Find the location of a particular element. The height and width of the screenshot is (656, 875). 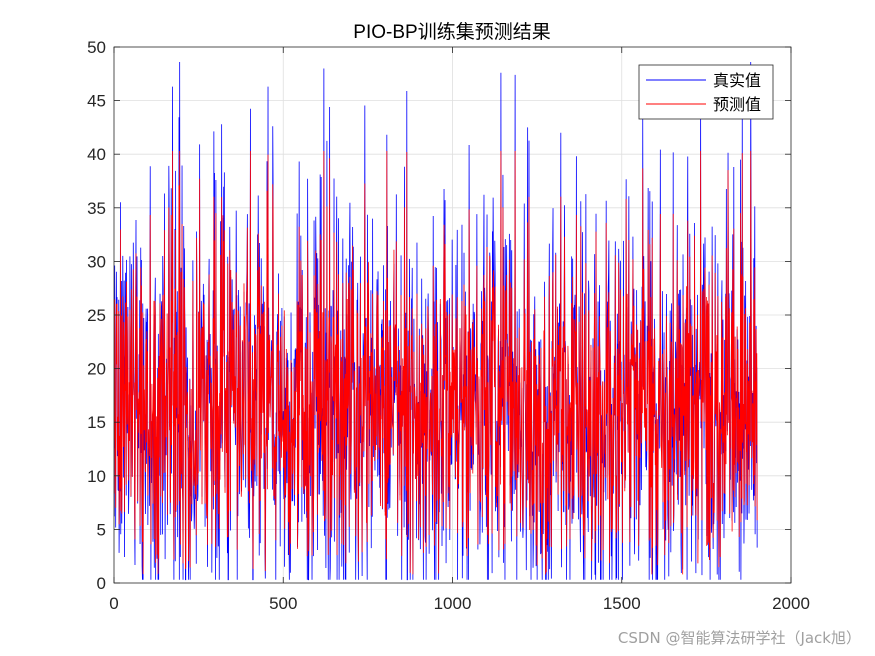

y-tick-label: 20 is located at coordinates (96, 369).